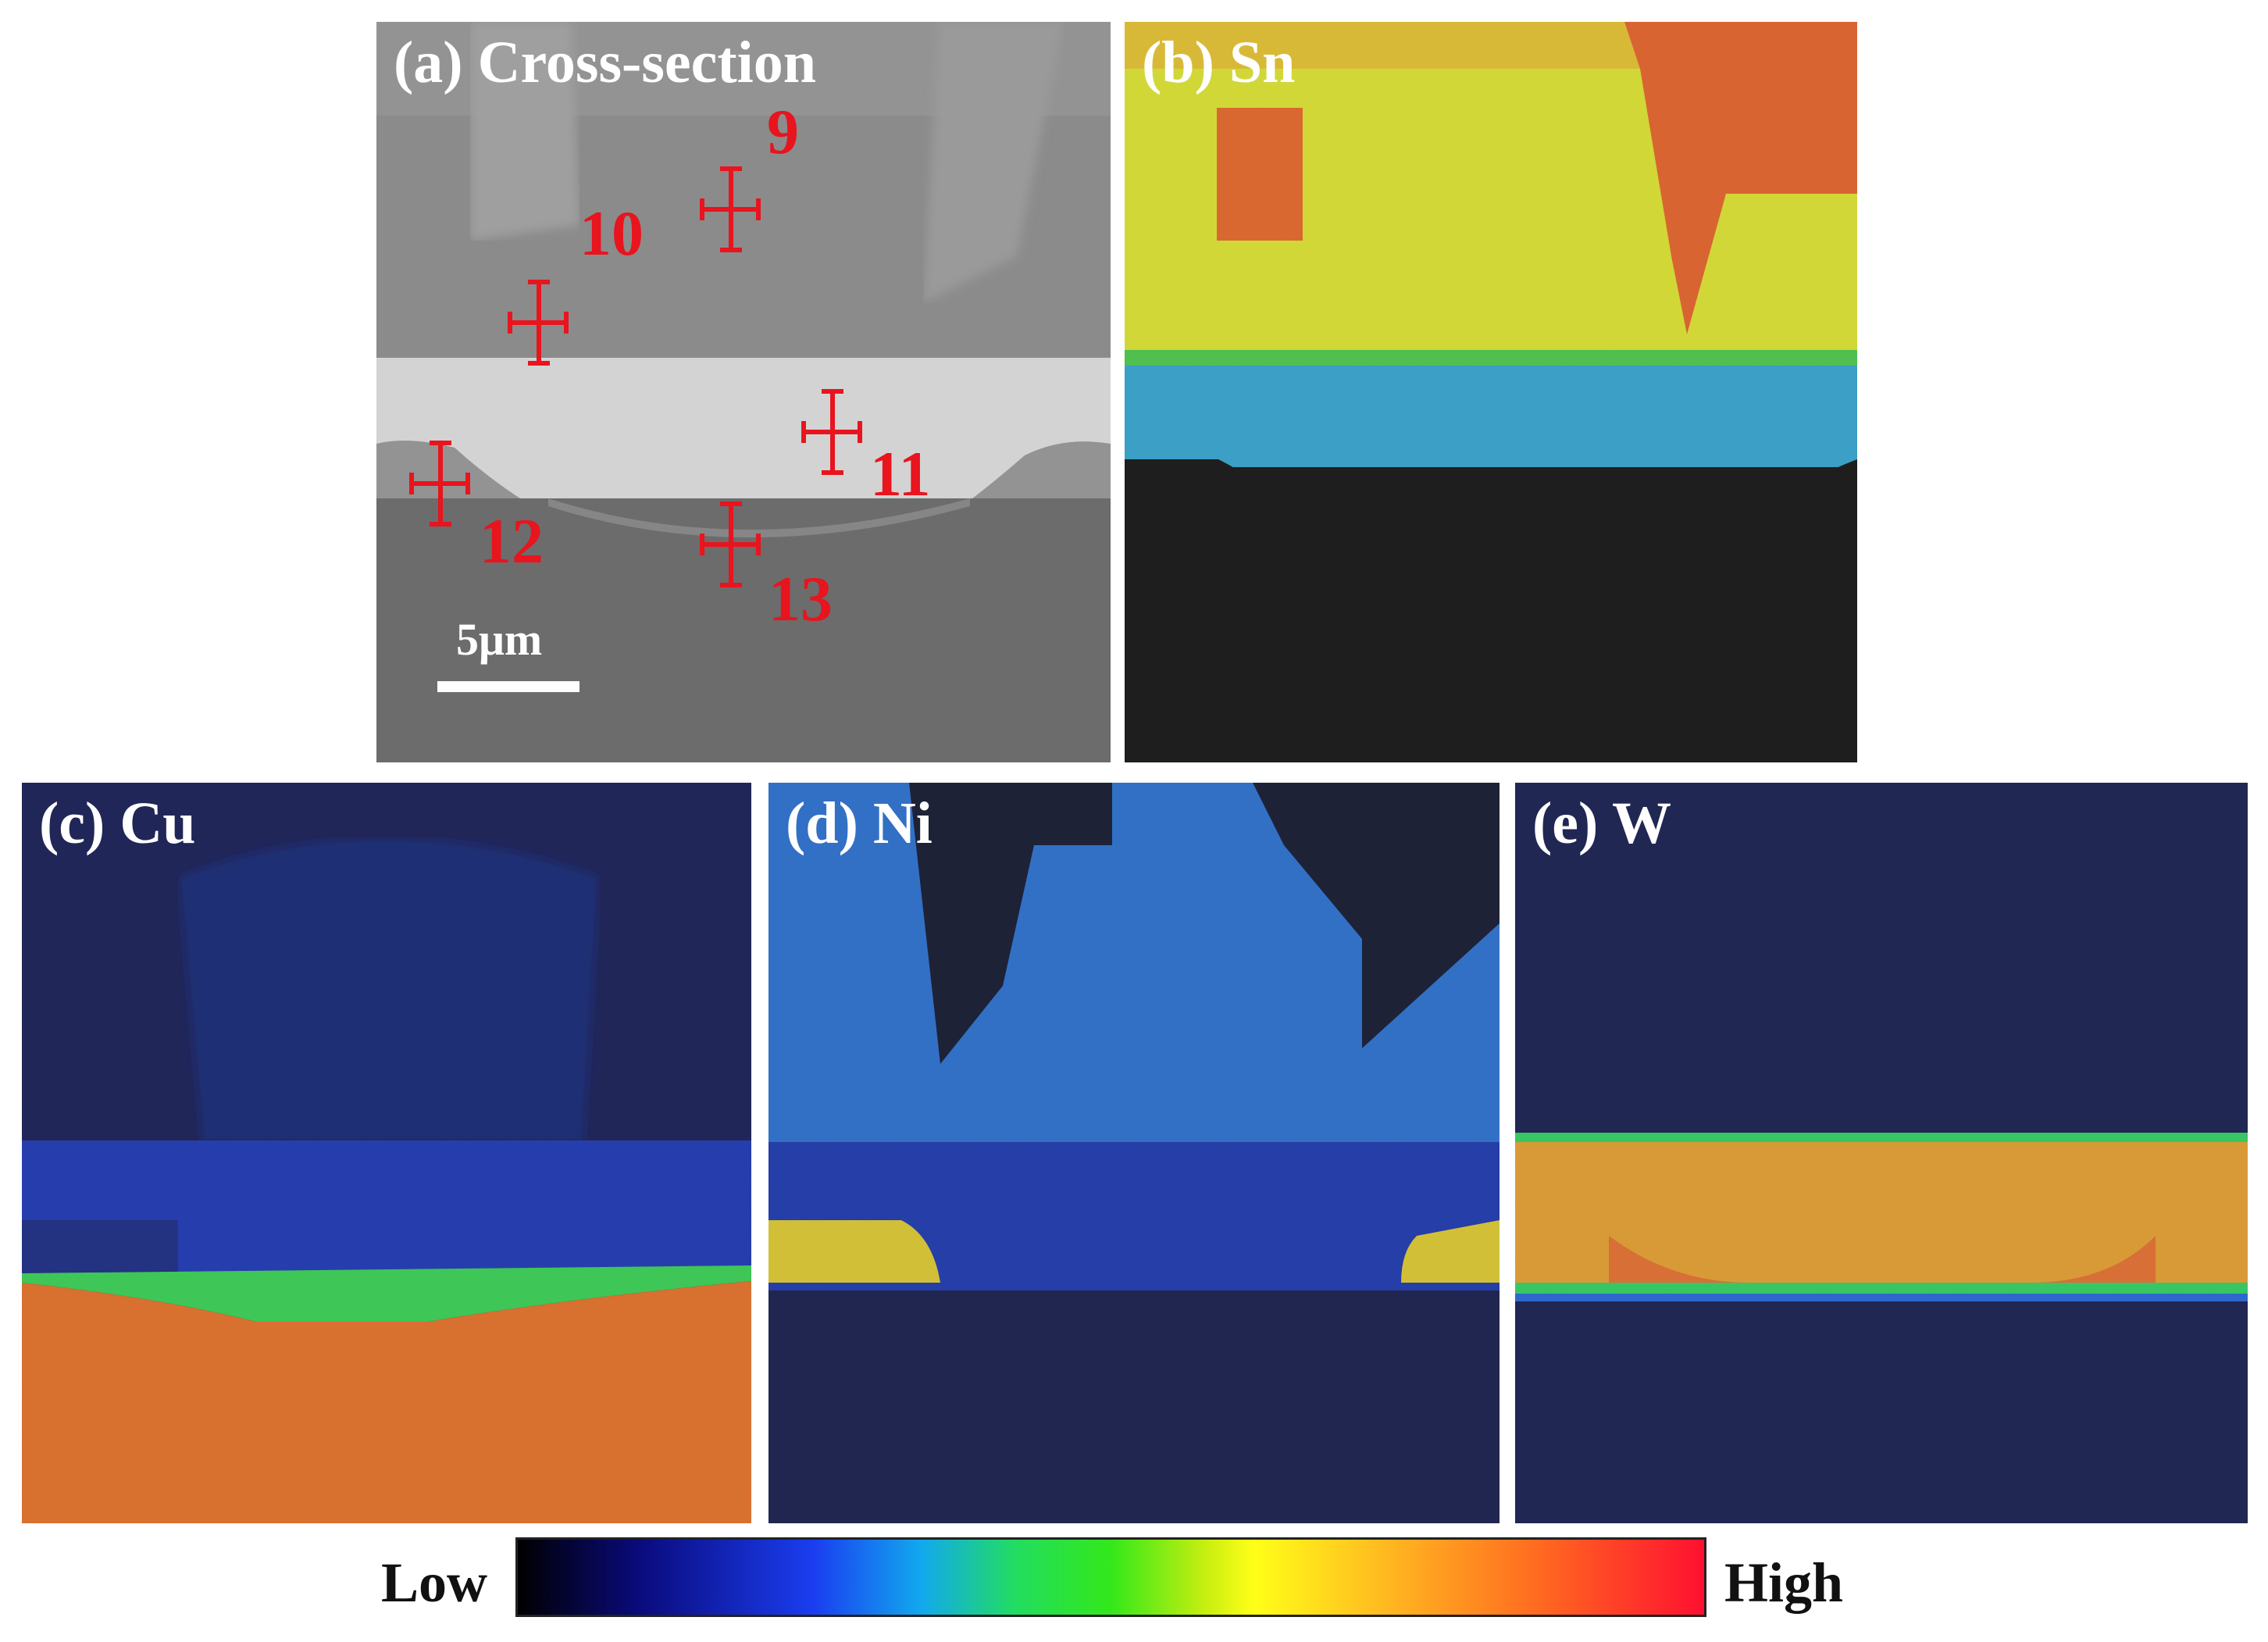 The image size is (2268, 1642). What do you see at coordinates (783, 131) in the screenshot?
I see `marker-label-9: 9` at bounding box center [783, 131].